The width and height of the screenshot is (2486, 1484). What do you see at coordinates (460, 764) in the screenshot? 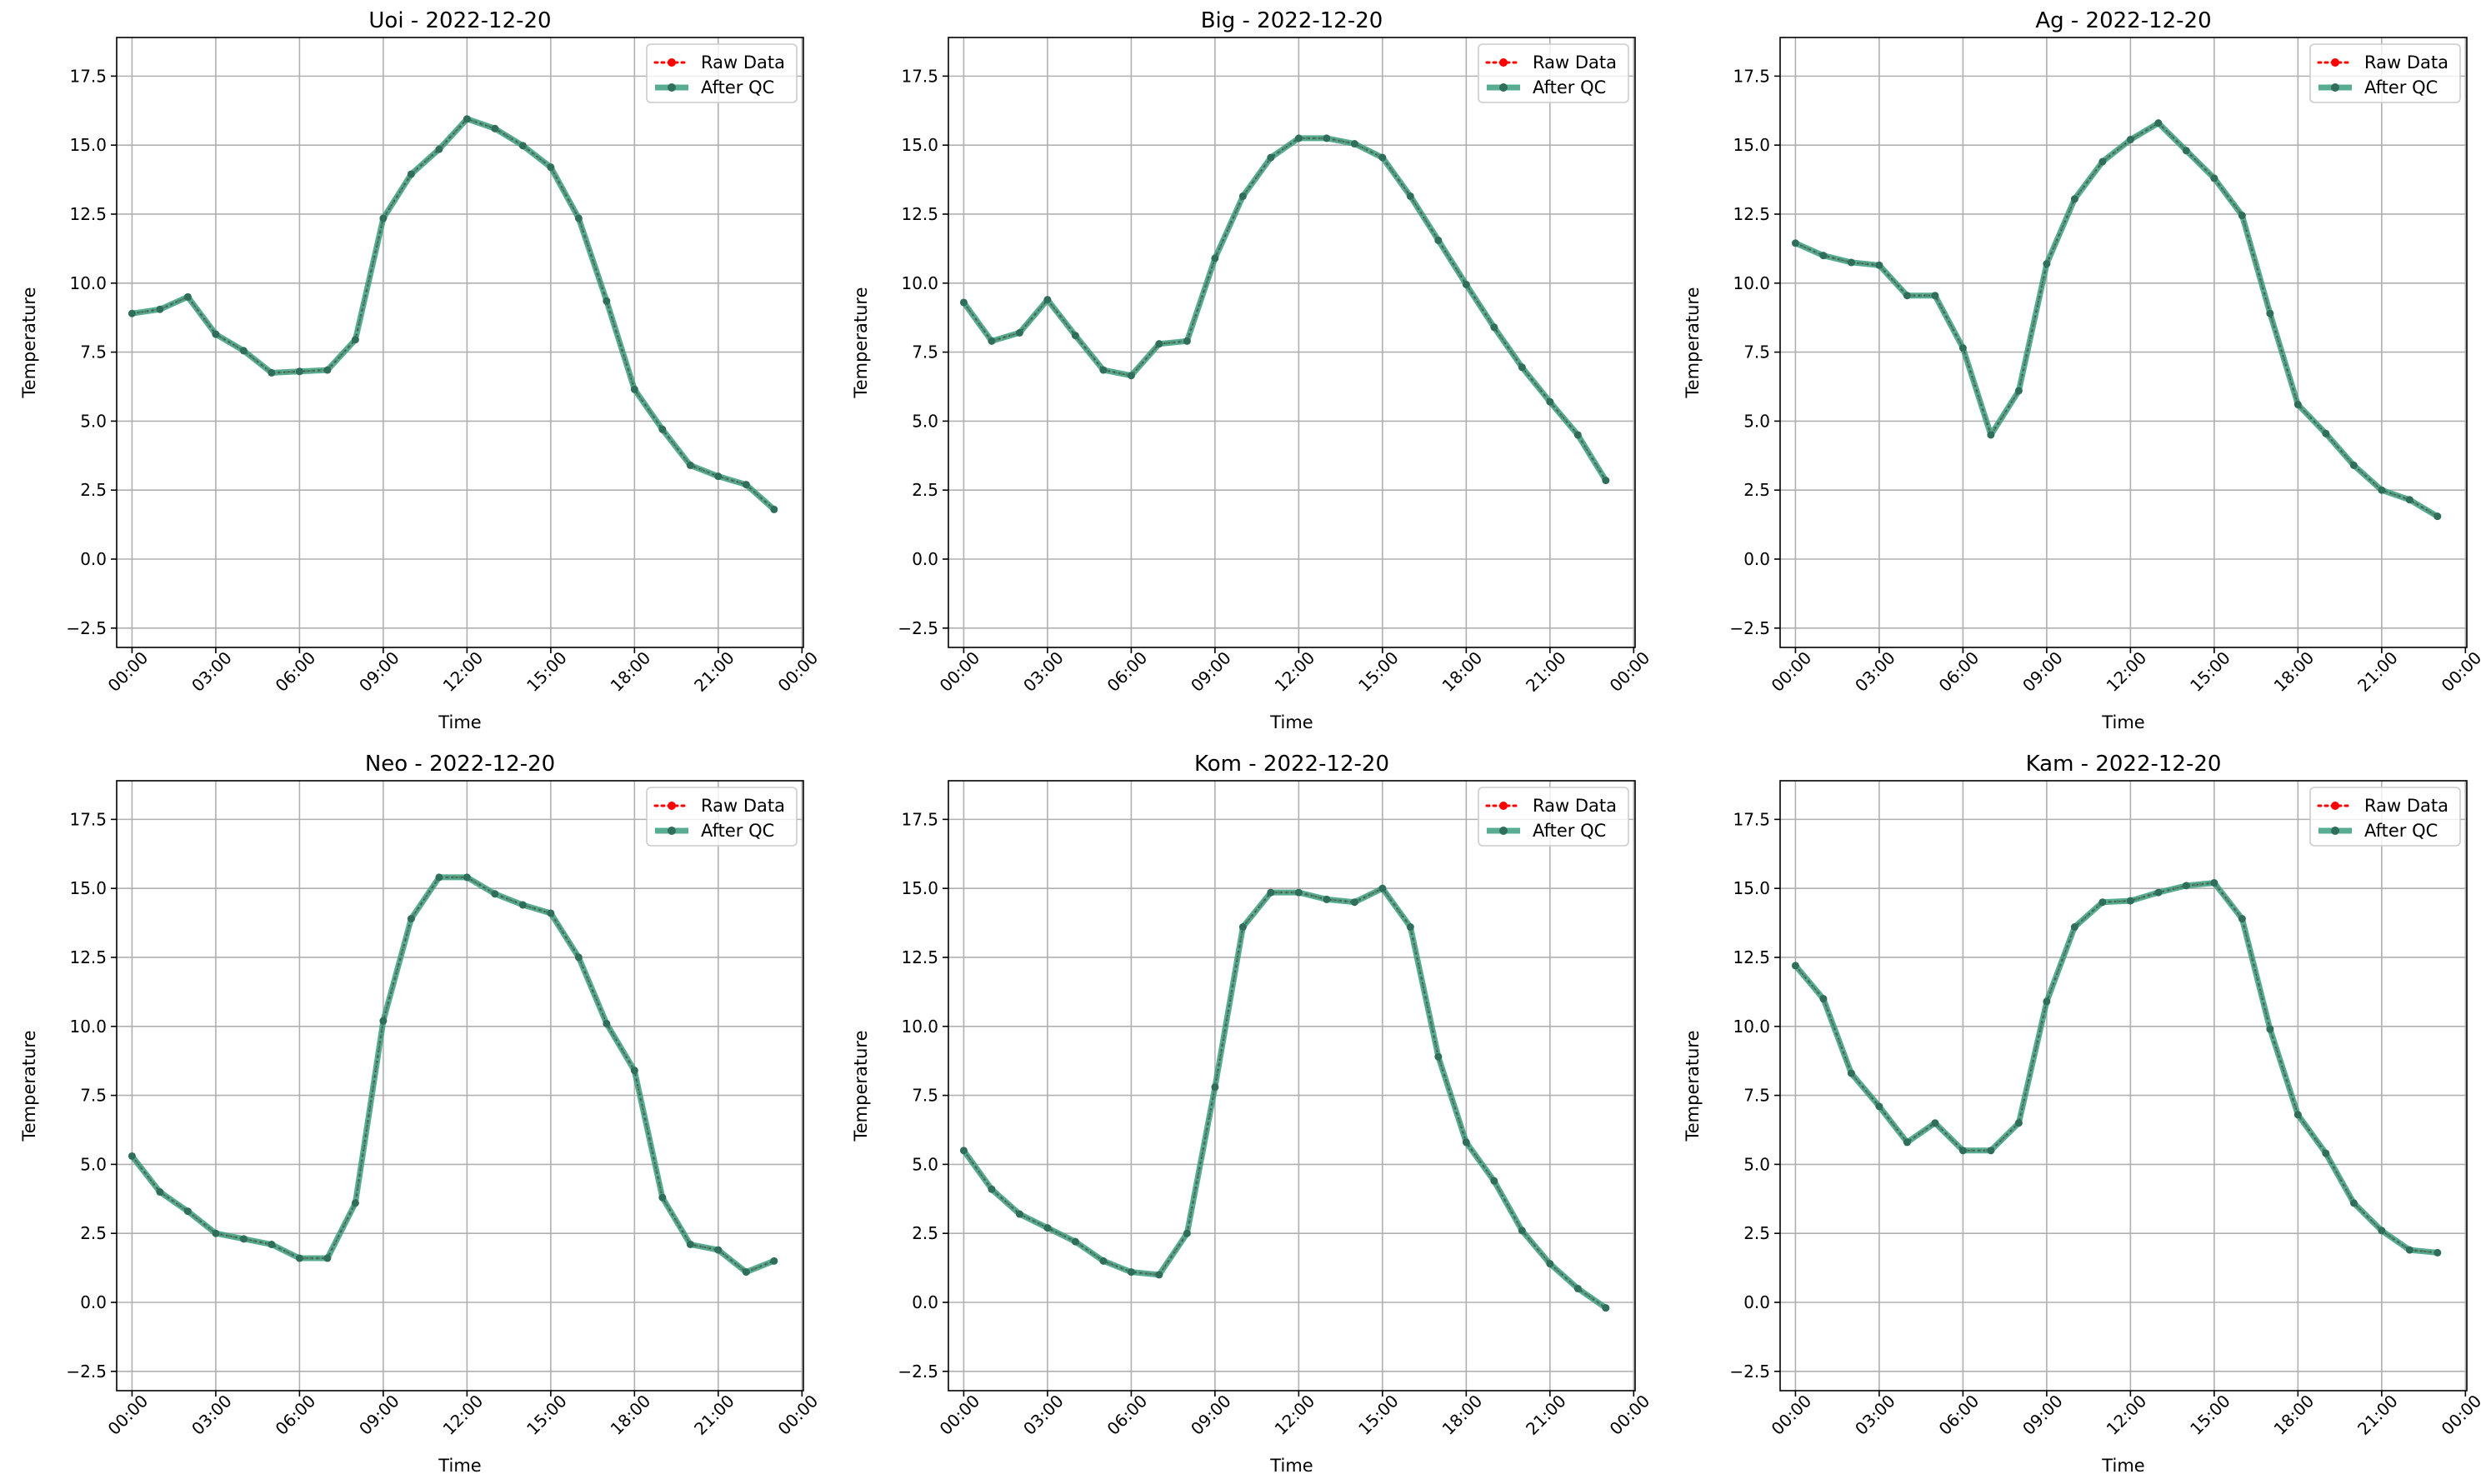
I see `chart-title: Neo - 2022-12-20` at bounding box center [460, 764].